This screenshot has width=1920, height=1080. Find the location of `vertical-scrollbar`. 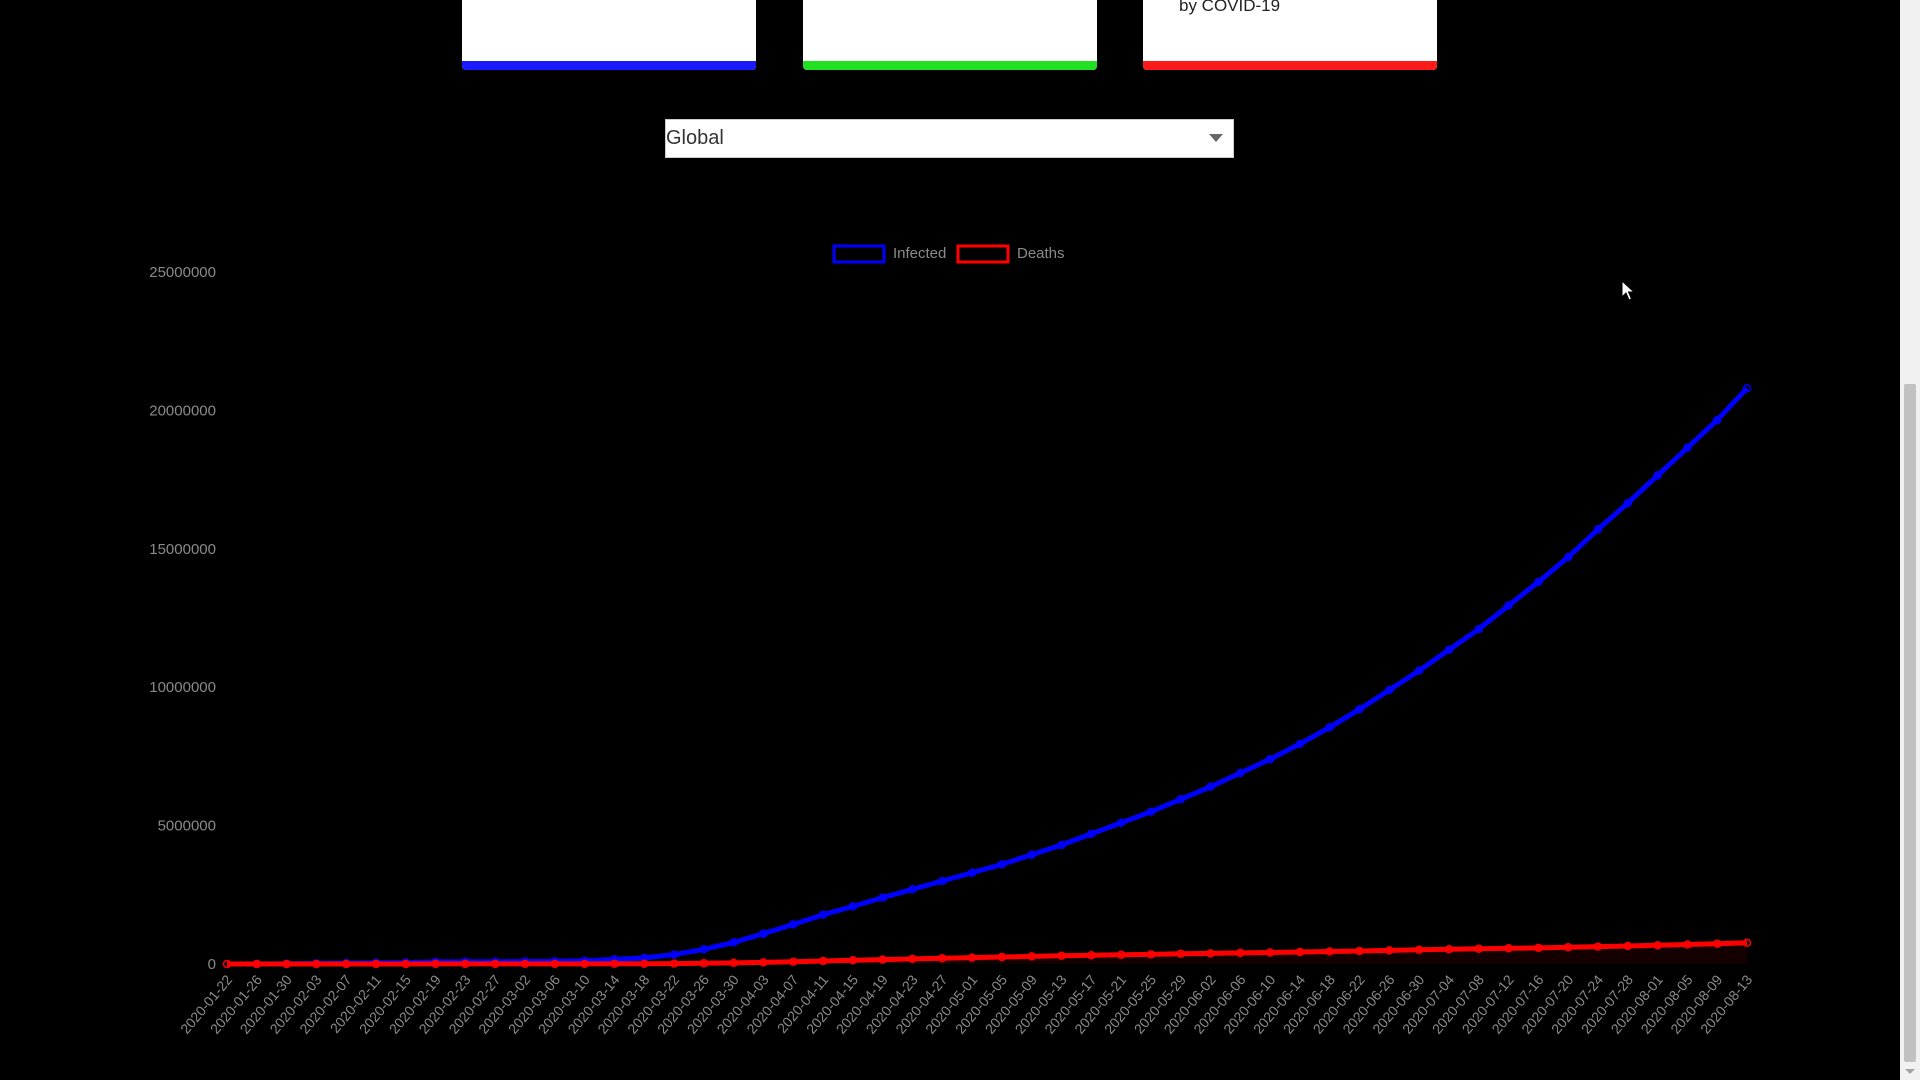

vertical-scrollbar is located at coordinates (1910, 540).